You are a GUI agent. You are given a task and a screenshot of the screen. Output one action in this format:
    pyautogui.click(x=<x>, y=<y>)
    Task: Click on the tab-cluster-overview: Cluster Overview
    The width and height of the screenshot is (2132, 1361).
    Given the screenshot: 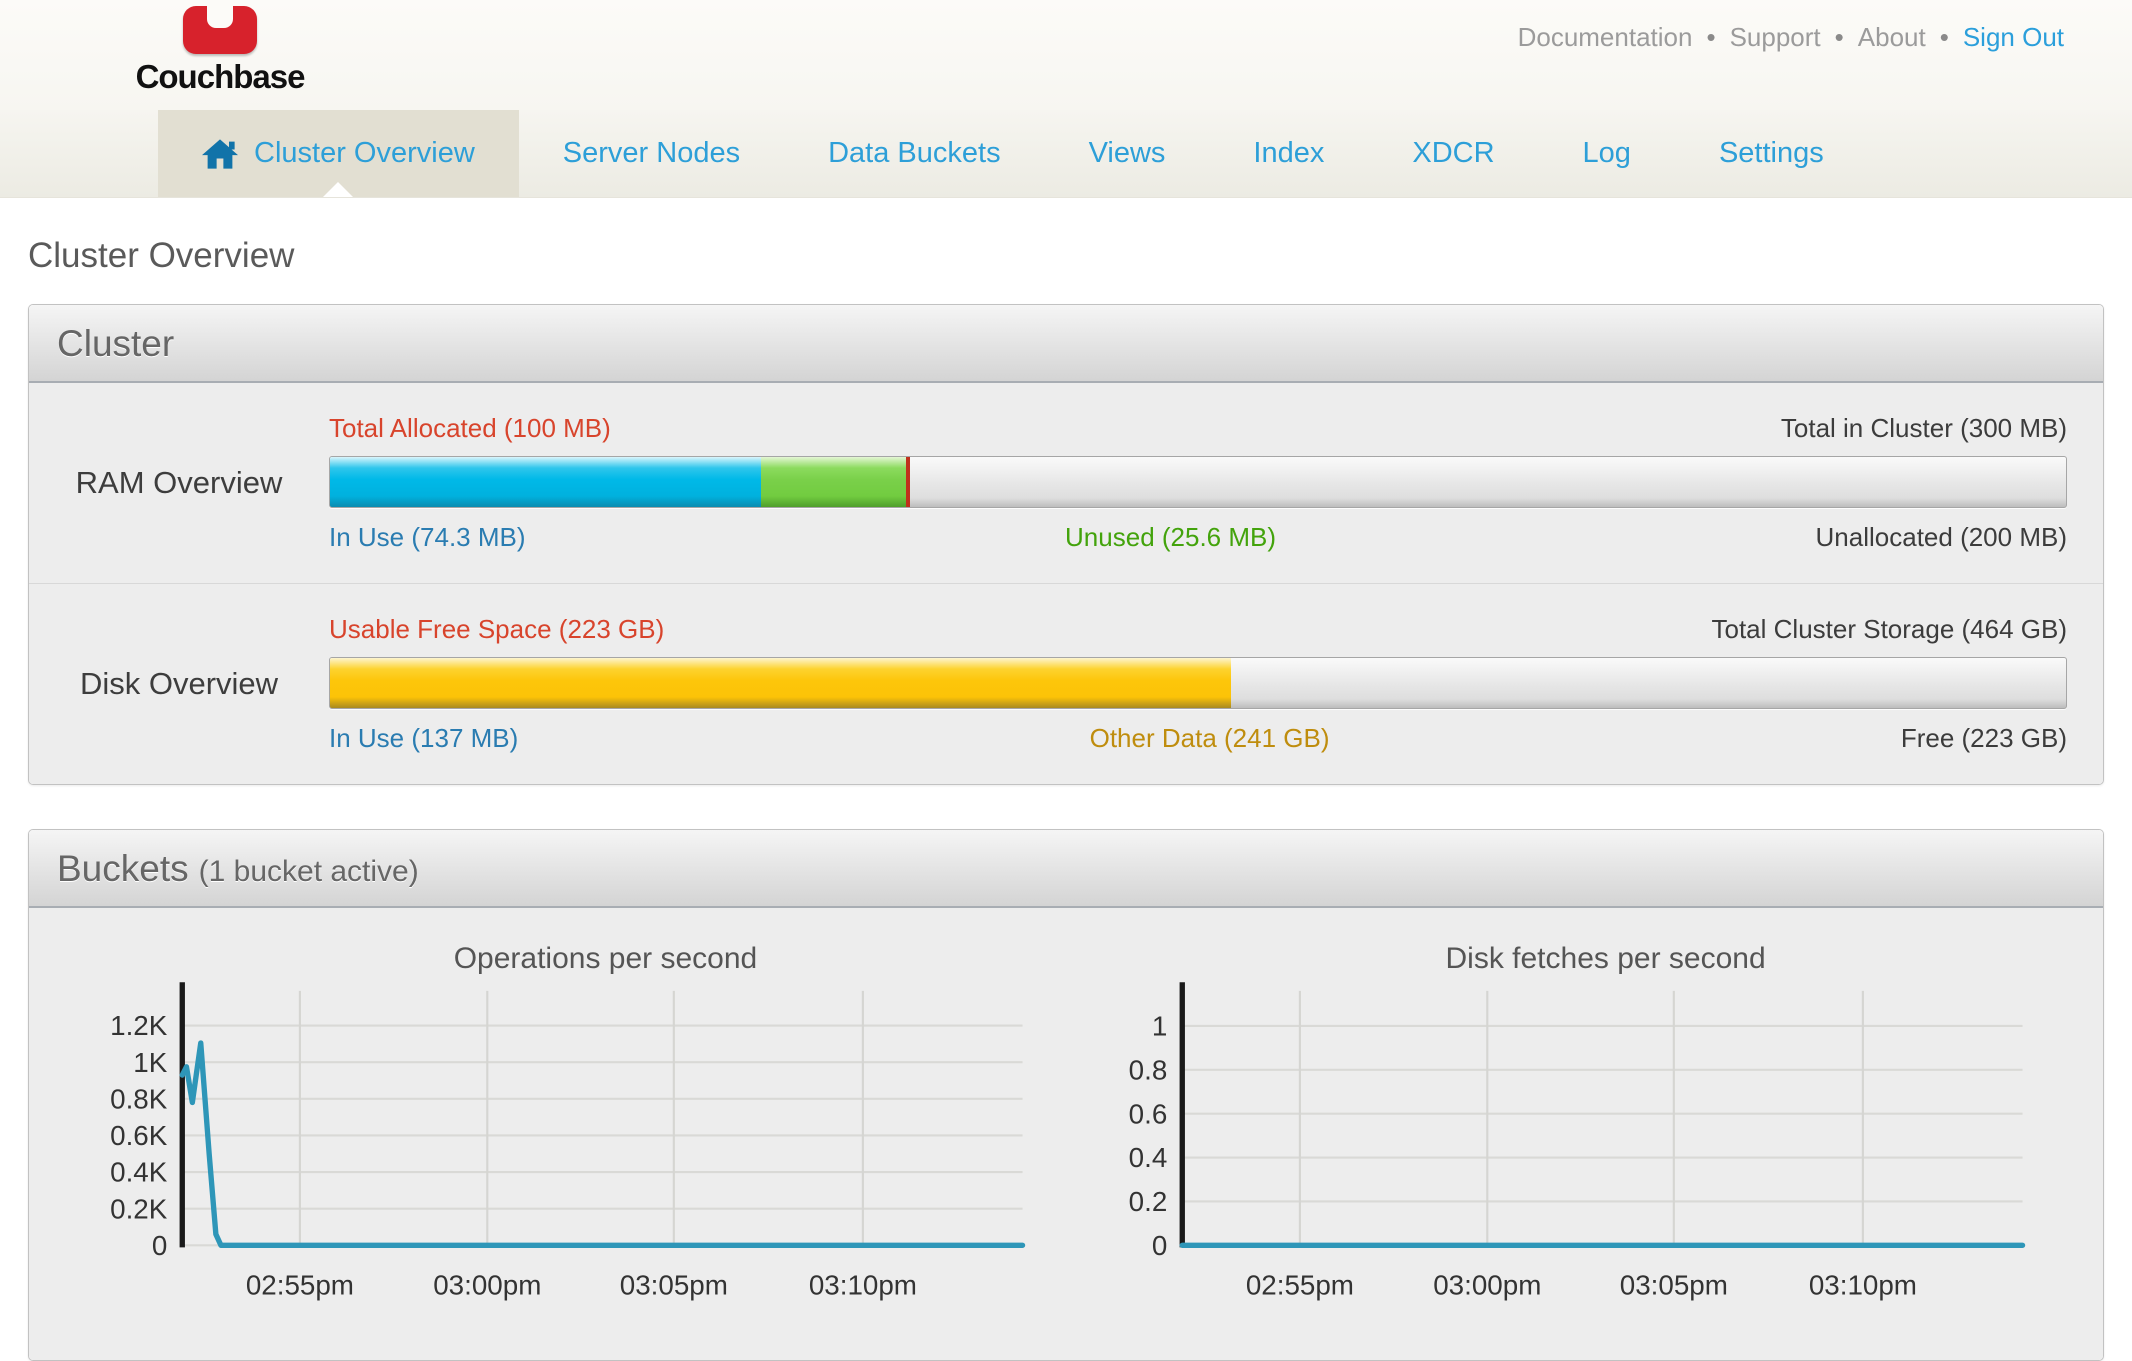 What is the action you would take?
    pyautogui.click(x=338, y=153)
    